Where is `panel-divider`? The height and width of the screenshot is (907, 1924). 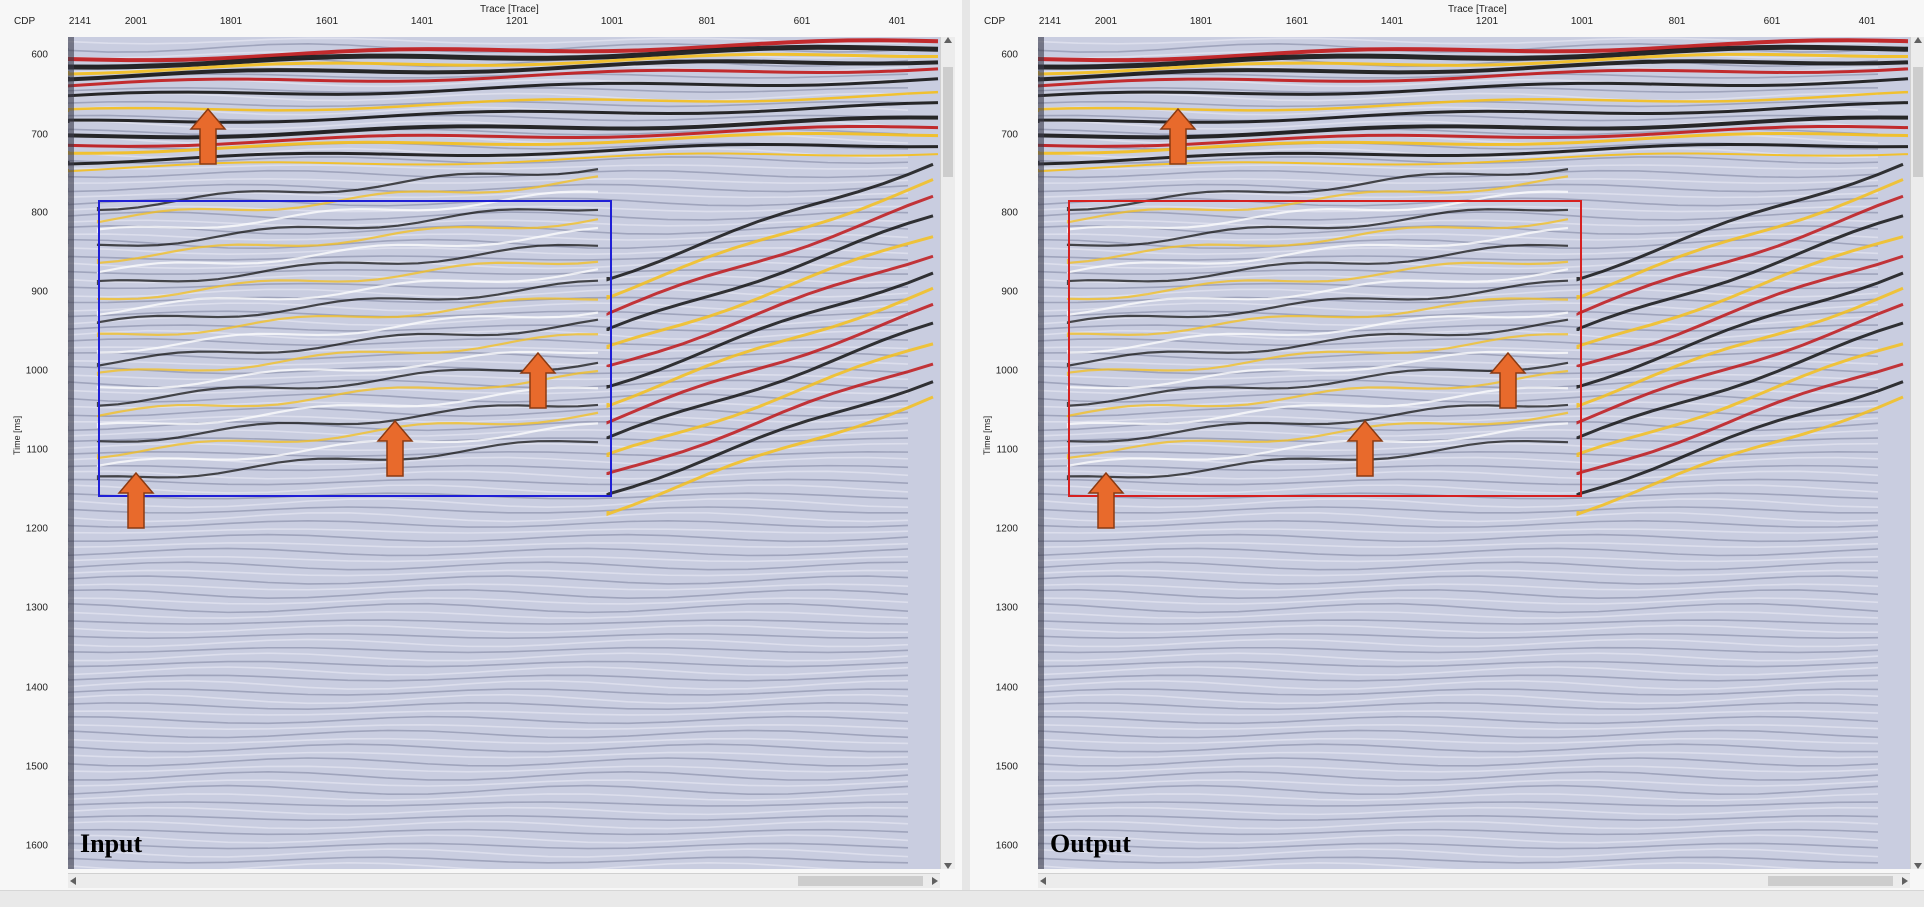
panel-divider is located at coordinates (966, 453).